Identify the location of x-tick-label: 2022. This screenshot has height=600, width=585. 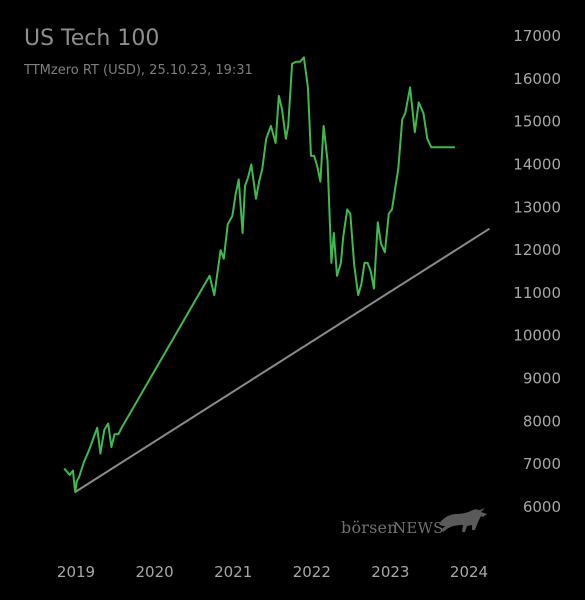
(312, 572).